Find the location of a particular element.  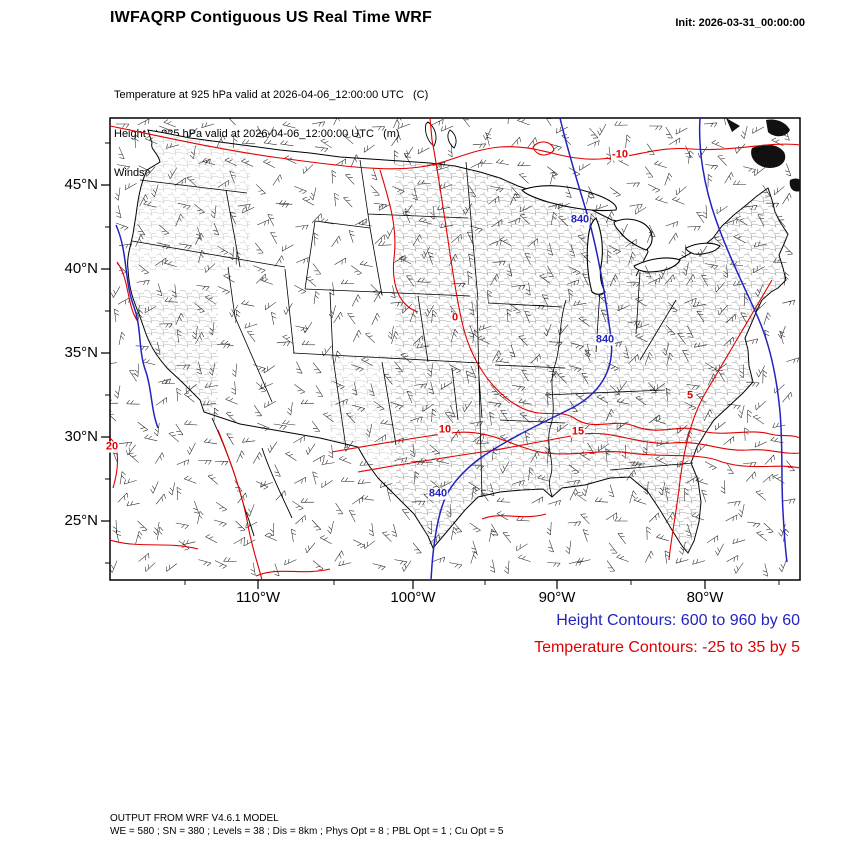

great-lakes is located at coordinates (621, 240).